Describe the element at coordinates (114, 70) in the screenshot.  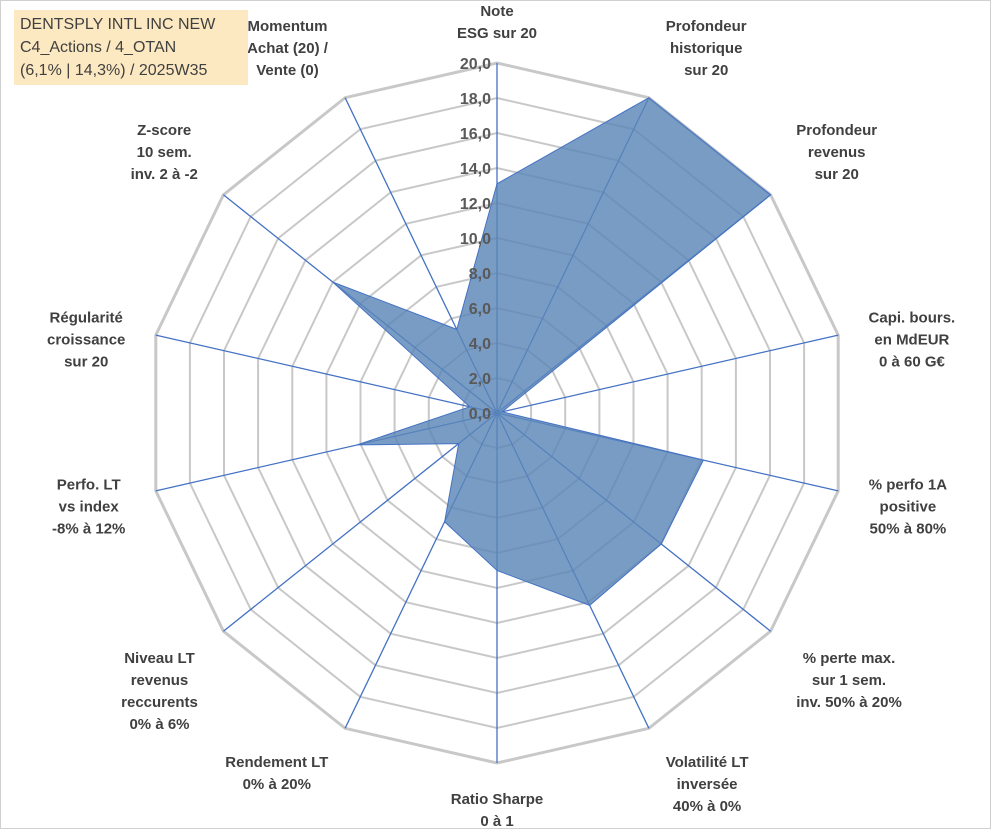
I see `title-line-3: (6,1% | 14,3%) / 2025W35` at that location.